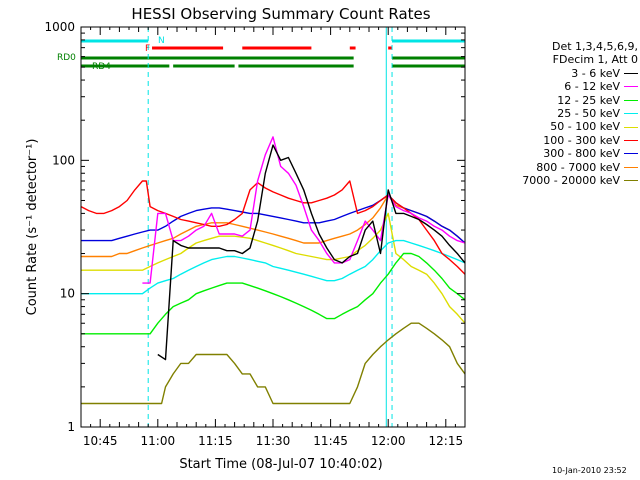 This screenshot has height=480, width=640. What do you see at coordinates (280, 14) in the screenshot?
I see `chart-title: HESSI Observing Summary Count Rates` at bounding box center [280, 14].